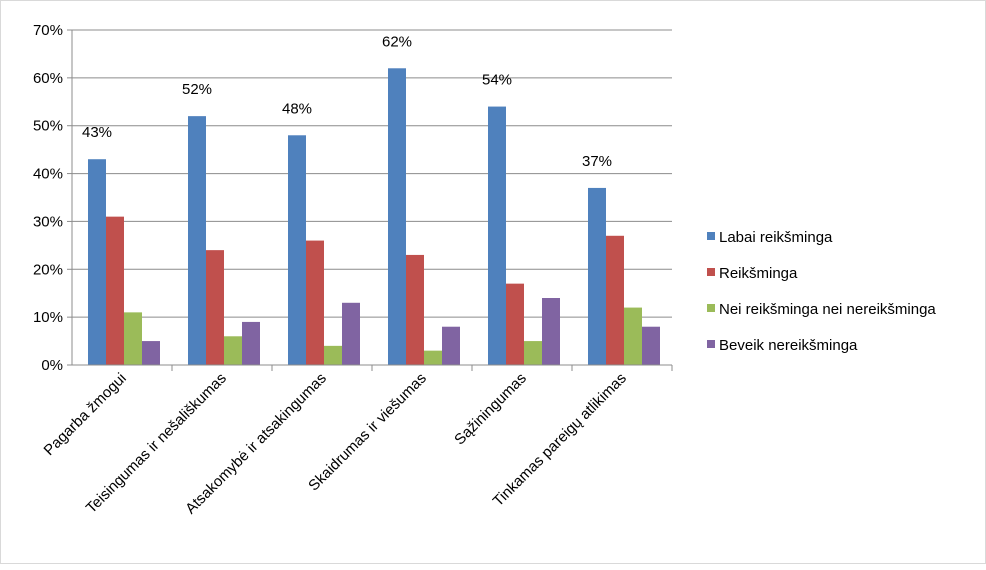  Describe the element at coordinates (397, 41) in the screenshot. I see `data-label: 62%` at that location.